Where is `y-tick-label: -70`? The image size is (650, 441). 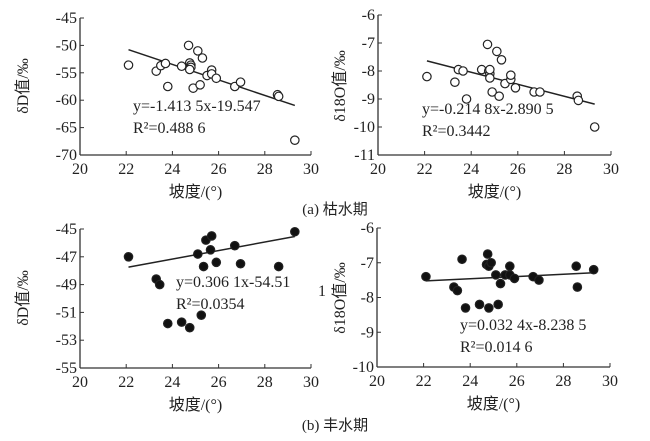
y-tick-label: -70 is located at coordinates (66, 155).